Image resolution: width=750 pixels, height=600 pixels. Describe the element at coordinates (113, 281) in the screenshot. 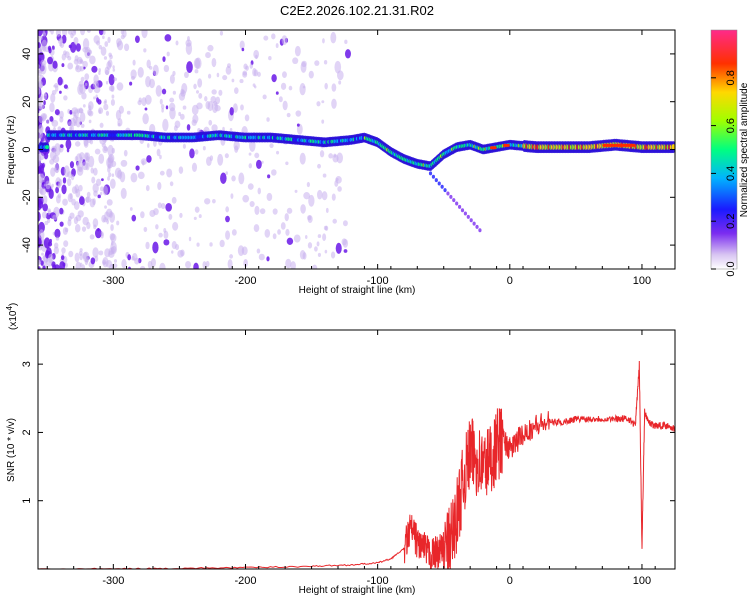

I see `spectrogram-xtick-label: -300` at that location.